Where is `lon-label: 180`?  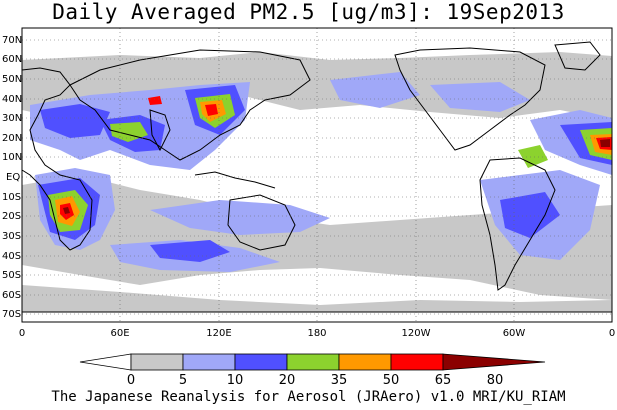
lon-label: 180 is located at coordinates (316, 333).